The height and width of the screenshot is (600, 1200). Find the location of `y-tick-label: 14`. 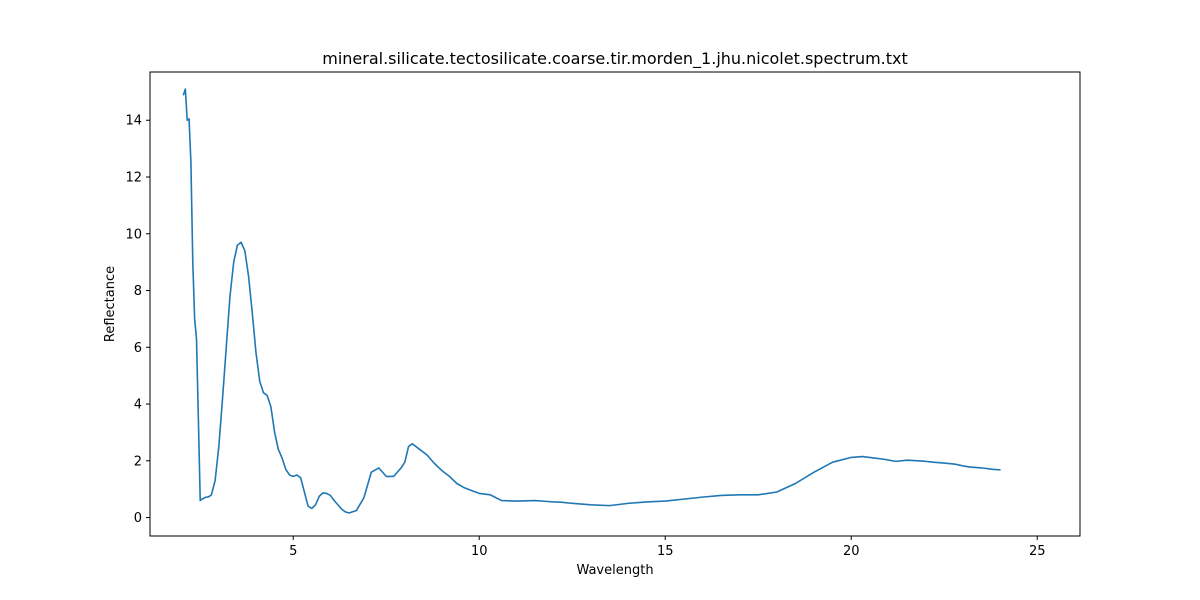

y-tick-label: 14 is located at coordinates (133, 121).